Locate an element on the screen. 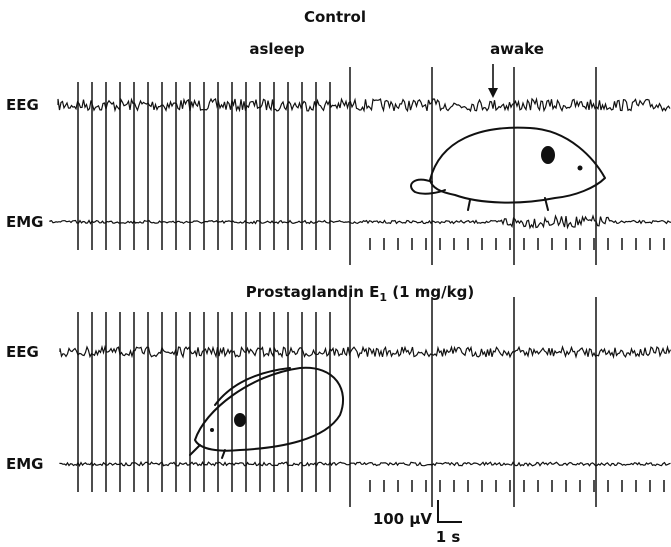 This screenshot has height=547, width=671. title-part: (1 mg/kg) is located at coordinates (430, 292).